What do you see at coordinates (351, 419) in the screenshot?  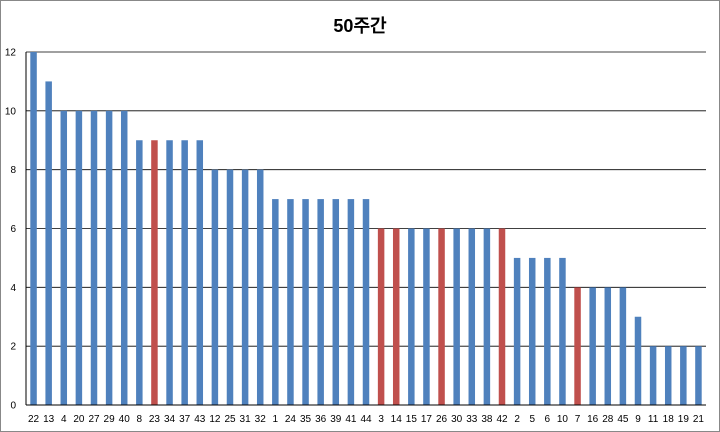 I see `x-tick-label: 41` at bounding box center [351, 419].